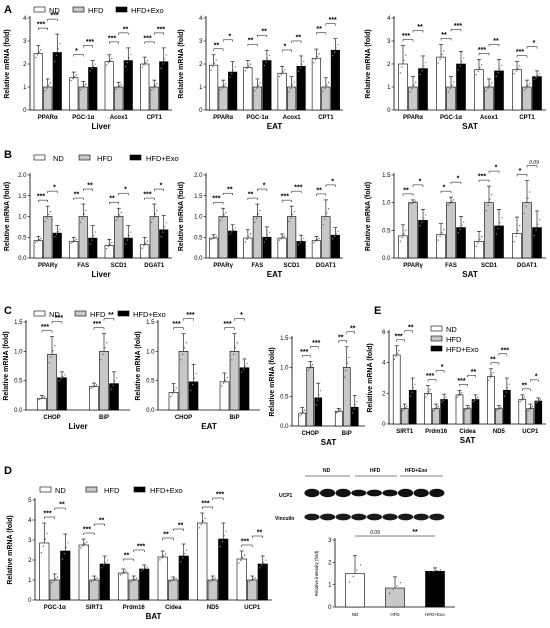 The image size is (550, 628). What do you see at coordinates (223, 266) in the screenshot?
I see `x-tick-label: PPARγ` at bounding box center [223, 266].